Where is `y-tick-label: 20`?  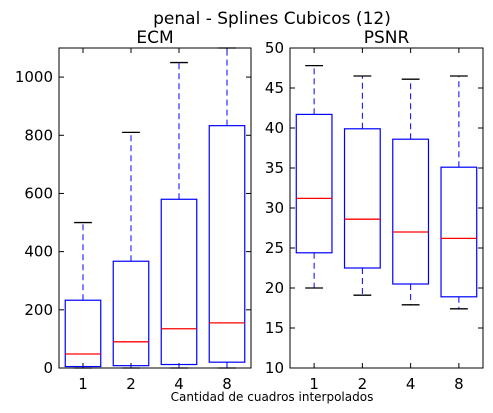 y-tick-label: 20 is located at coordinates (274, 288).